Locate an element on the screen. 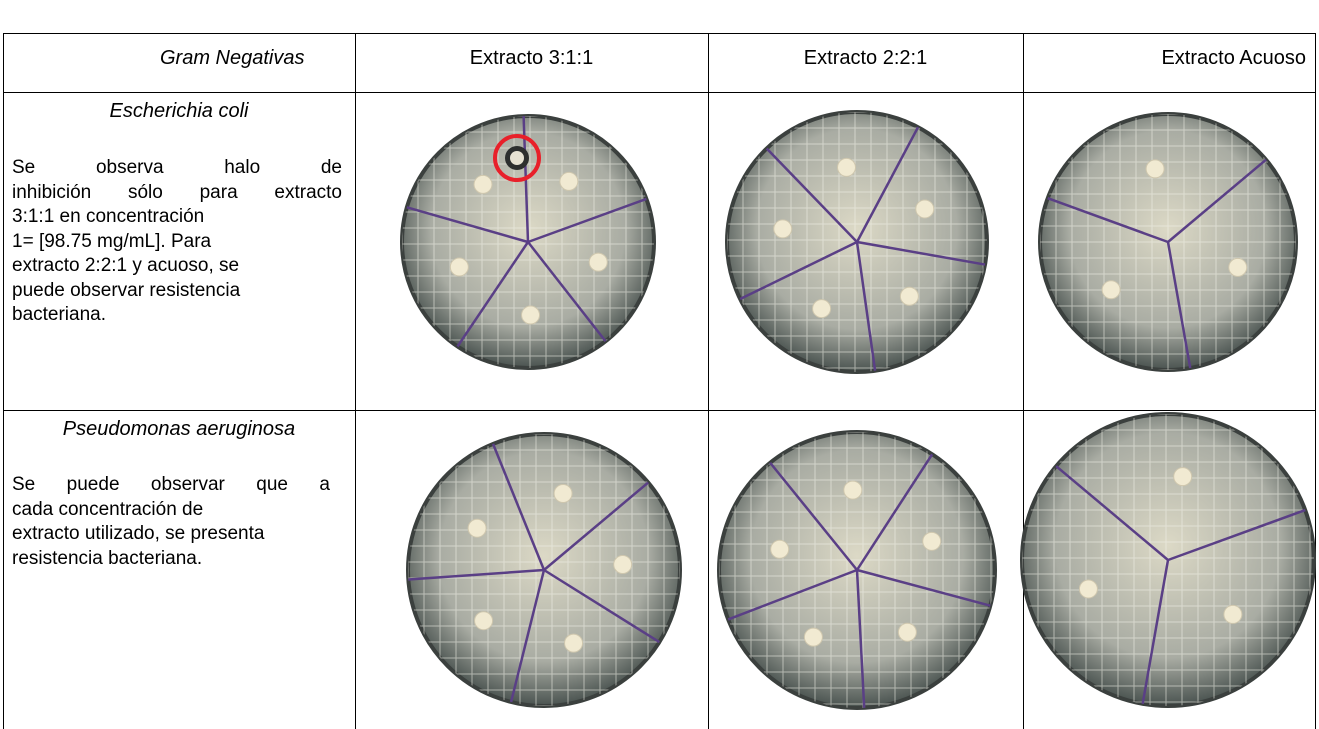 This screenshot has width=1319, height=729. organism: Escherichia coli is located at coordinates (179, 111).